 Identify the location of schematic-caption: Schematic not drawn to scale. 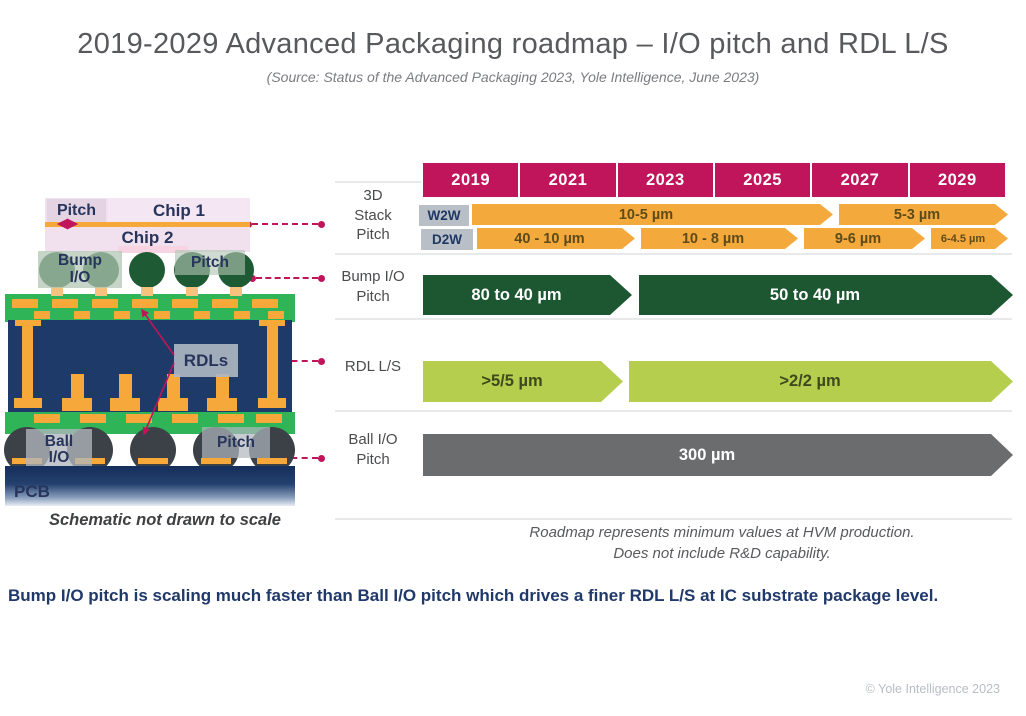
(165, 520).